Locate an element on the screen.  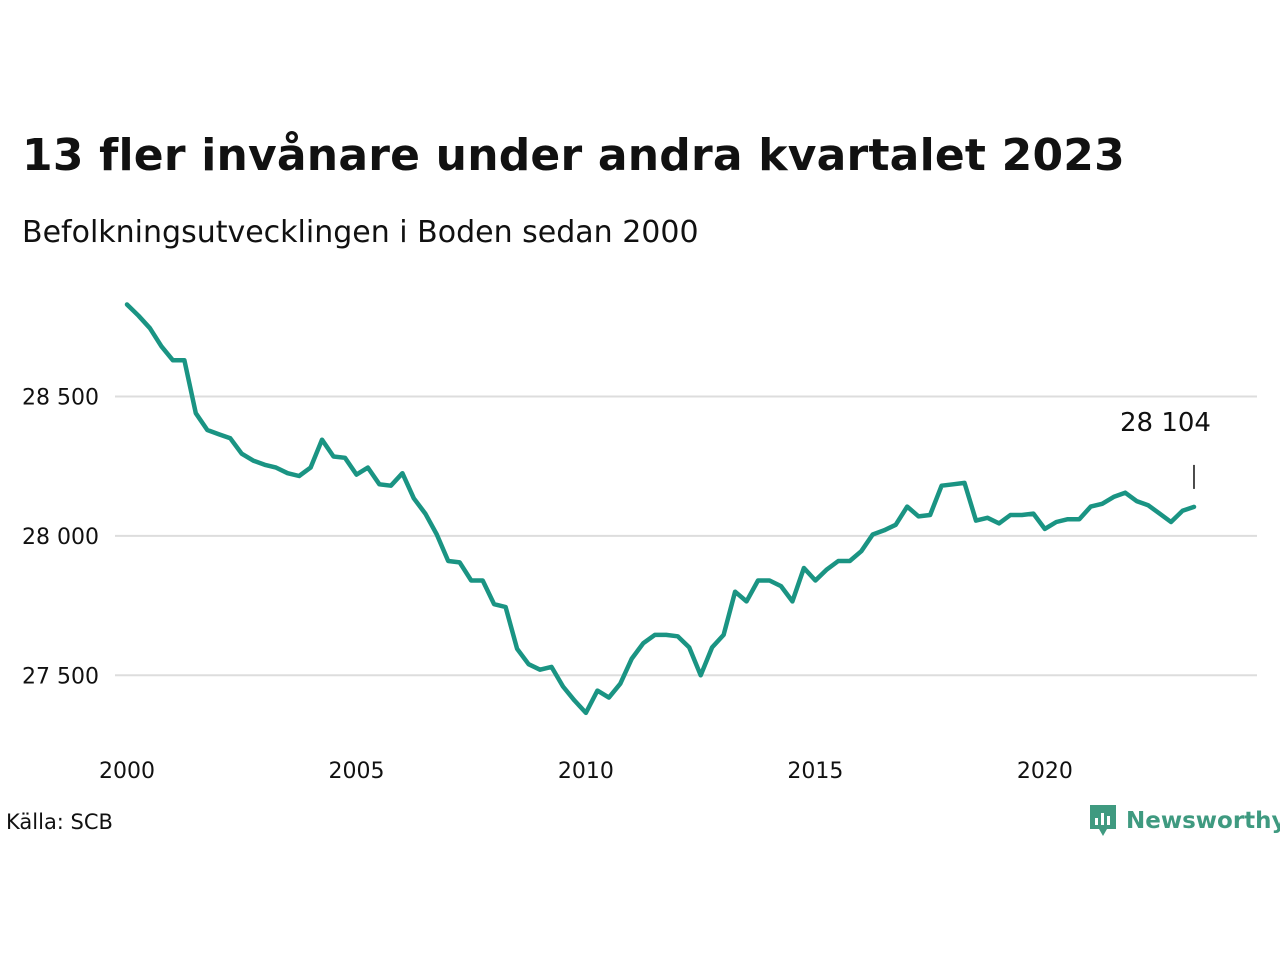
x-tick-label: 2020 is located at coordinates (1045, 771).